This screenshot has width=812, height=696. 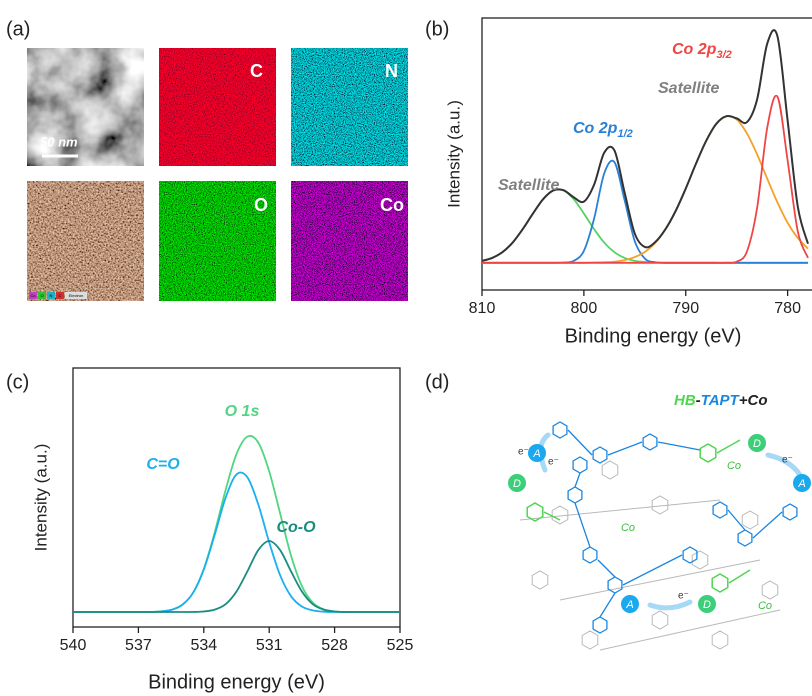 What do you see at coordinates (723, 55) in the screenshot?
I see `annotation-sub: 3/2` at bounding box center [723, 55].